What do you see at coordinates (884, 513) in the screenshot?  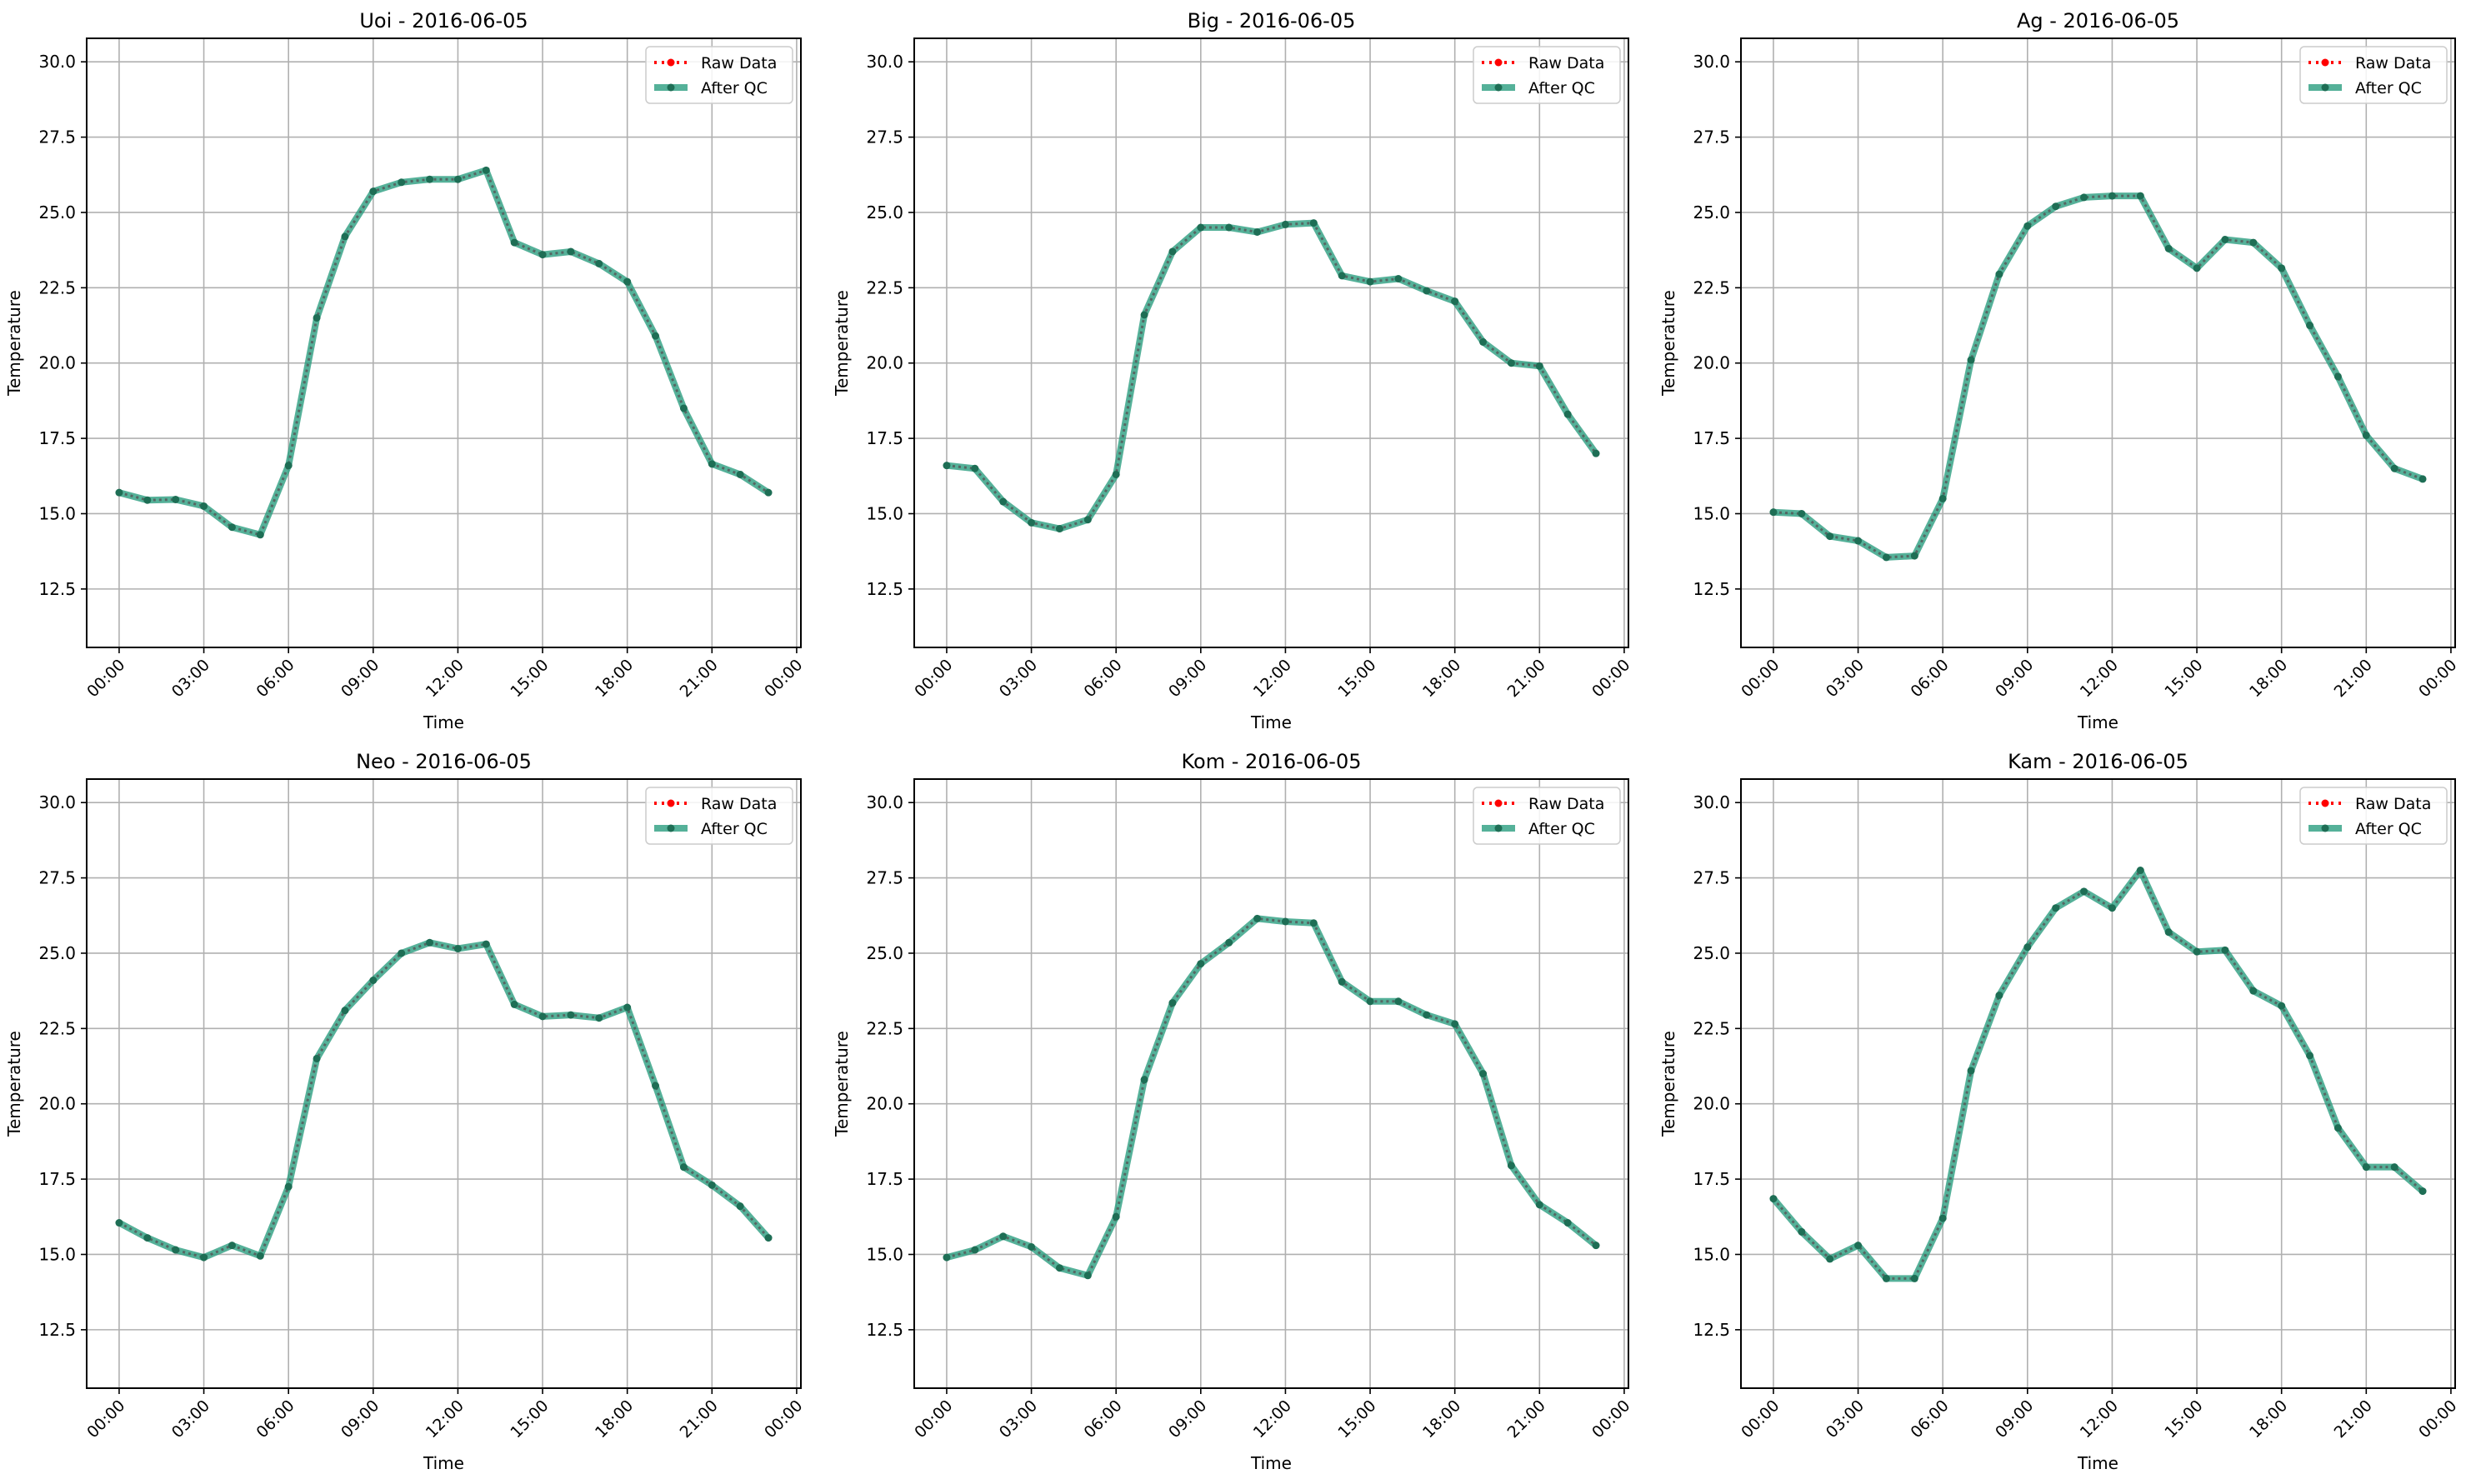 I see `y-tick-label: 15.0` at bounding box center [884, 513].